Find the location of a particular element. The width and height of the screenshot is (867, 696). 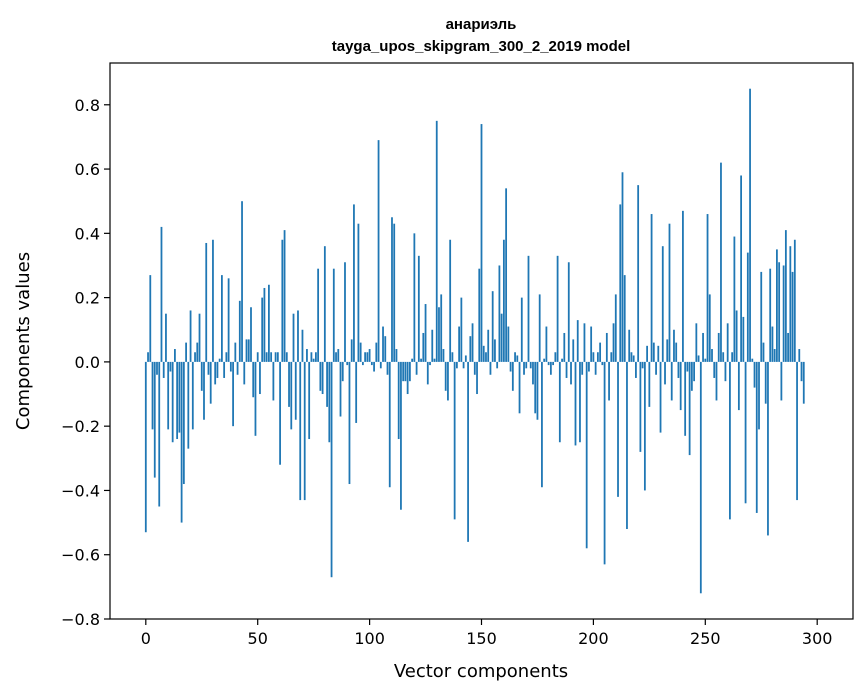

y-tick-label: −0.6 is located at coordinates (80, 555).